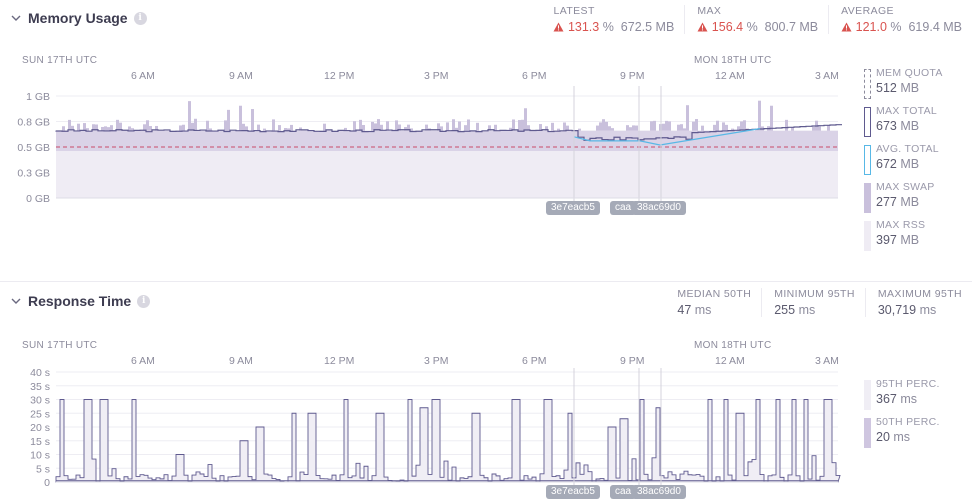 This screenshot has width=972, height=503. I want to click on legend-p50: 50TH PERC. 20 ms, so click(902, 435).